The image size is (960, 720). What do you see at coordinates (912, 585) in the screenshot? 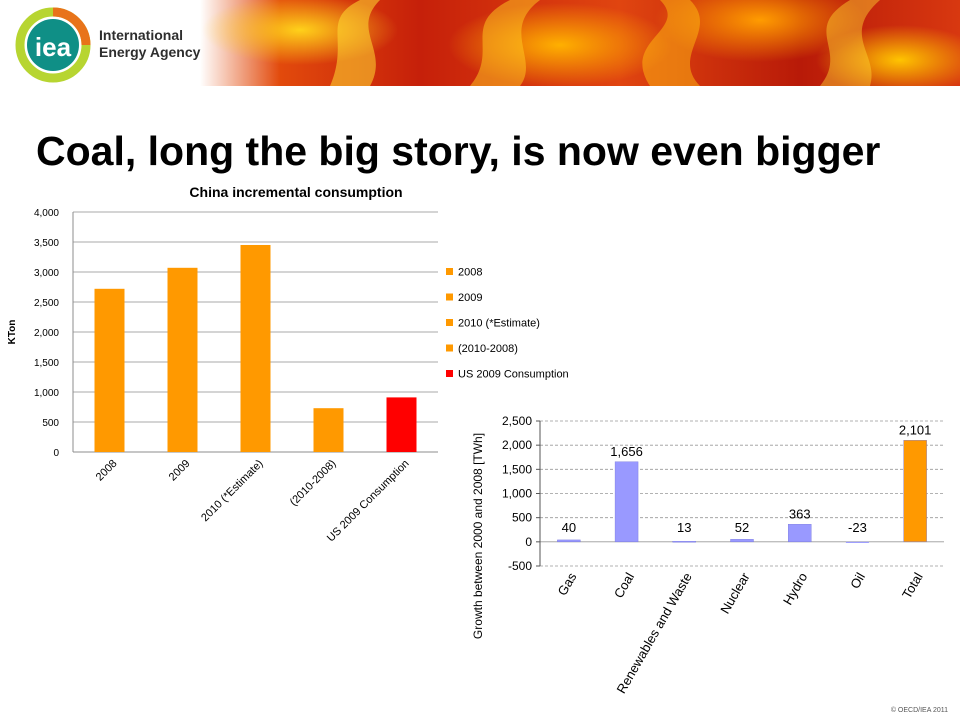
I see `chart2-x-label: Total` at bounding box center [912, 585].